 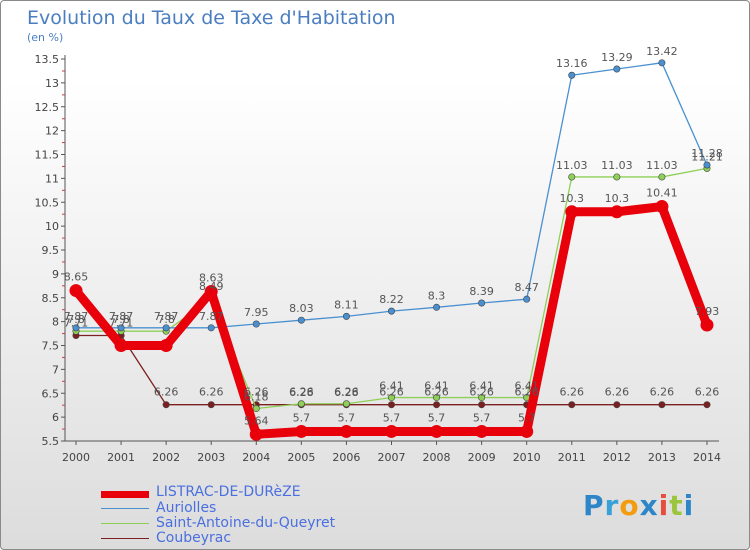 I want to click on data-label: 8.47, so click(x=526, y=287).